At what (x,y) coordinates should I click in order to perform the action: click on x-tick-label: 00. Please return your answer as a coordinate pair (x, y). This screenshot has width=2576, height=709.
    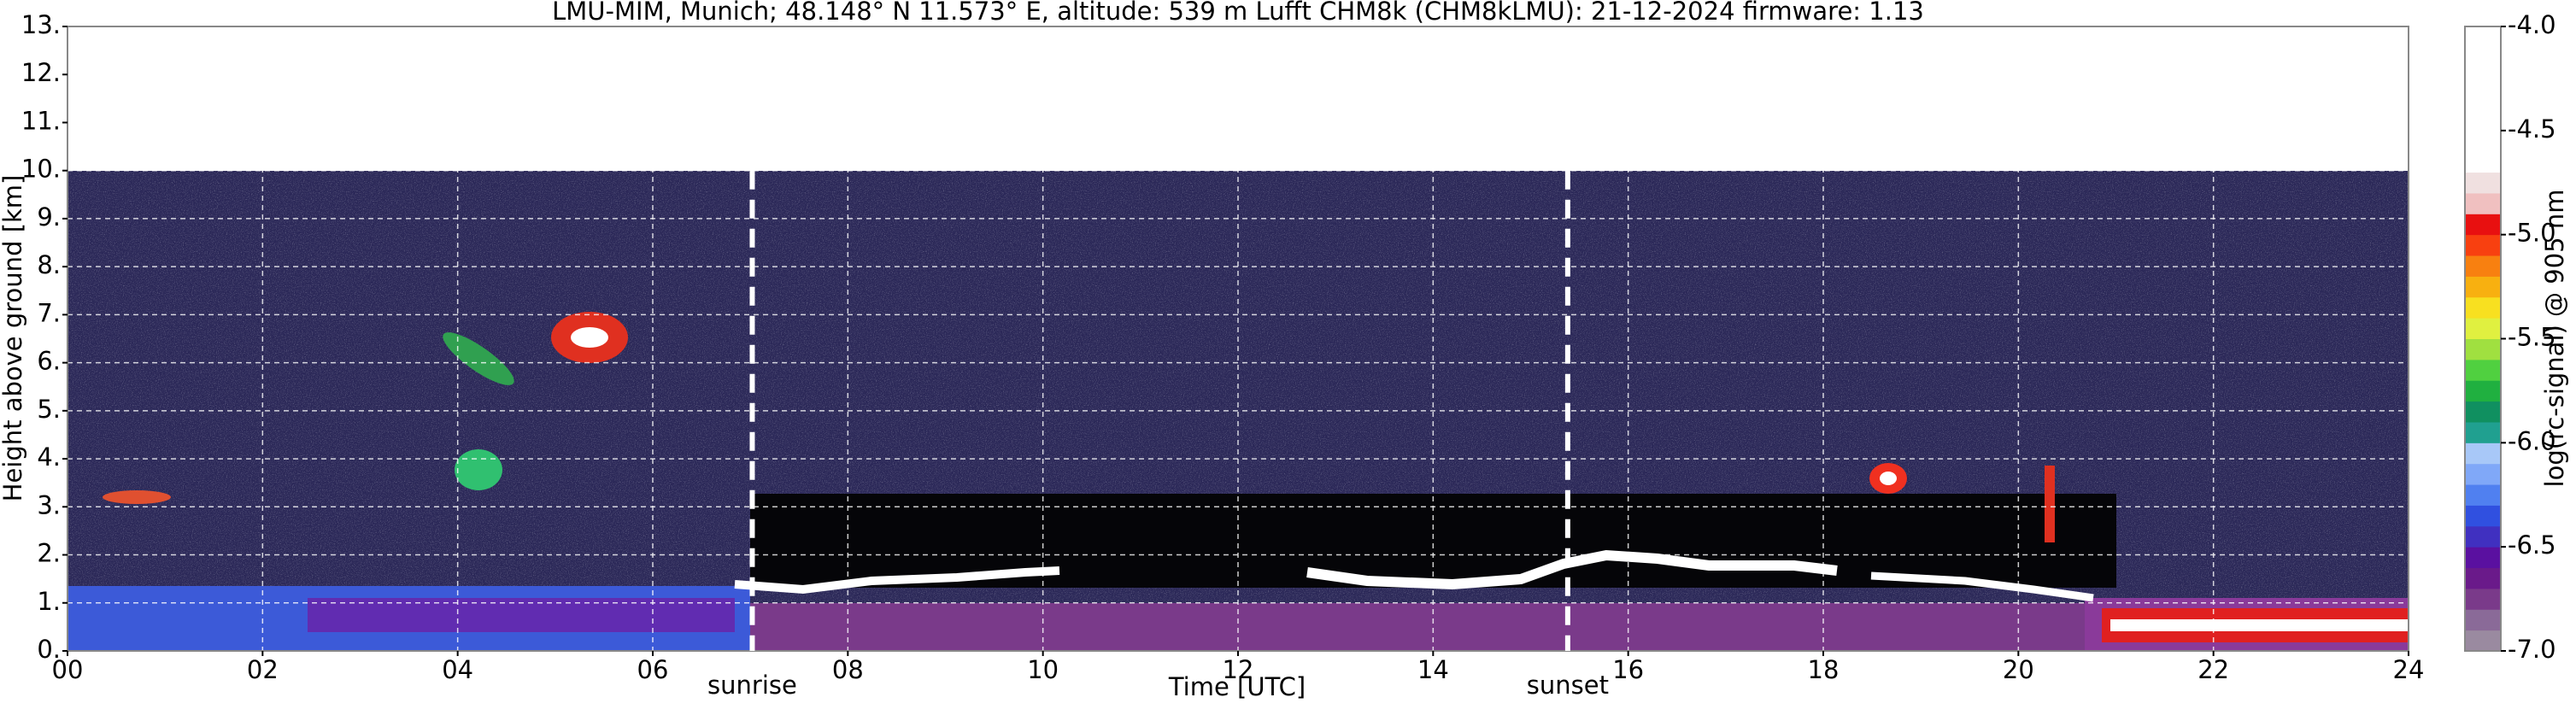
    Looking at the image, I should click on (68, 669).